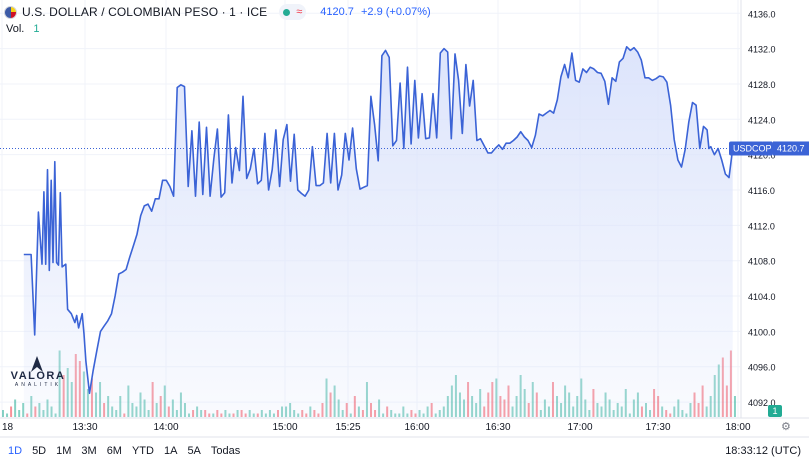  I want to click on y-tick-label: 4116.0, so click(761, 191).